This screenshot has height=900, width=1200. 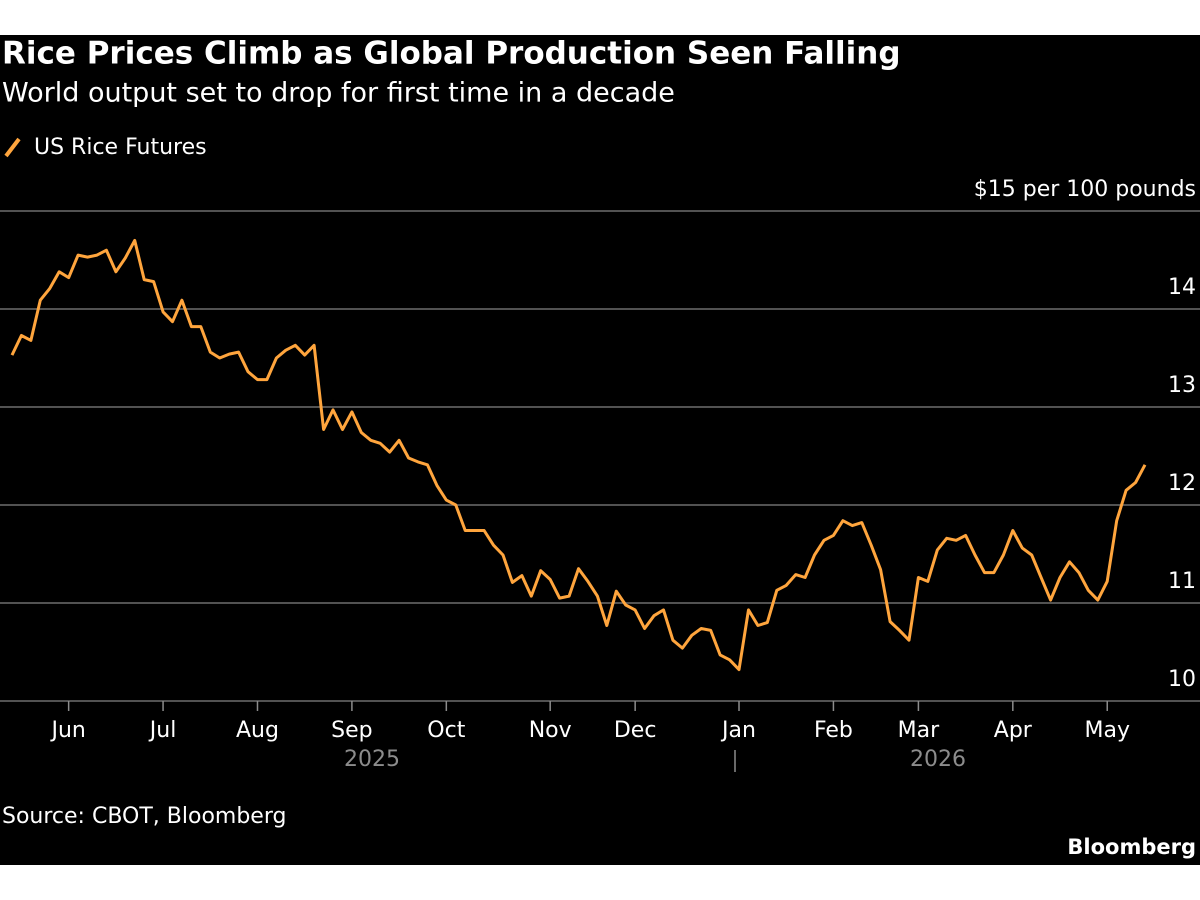 What do you see at coordinates (550, 730) in the screenshot?
I see `x-tick-label: Nov` at bounding box center [550, 730].